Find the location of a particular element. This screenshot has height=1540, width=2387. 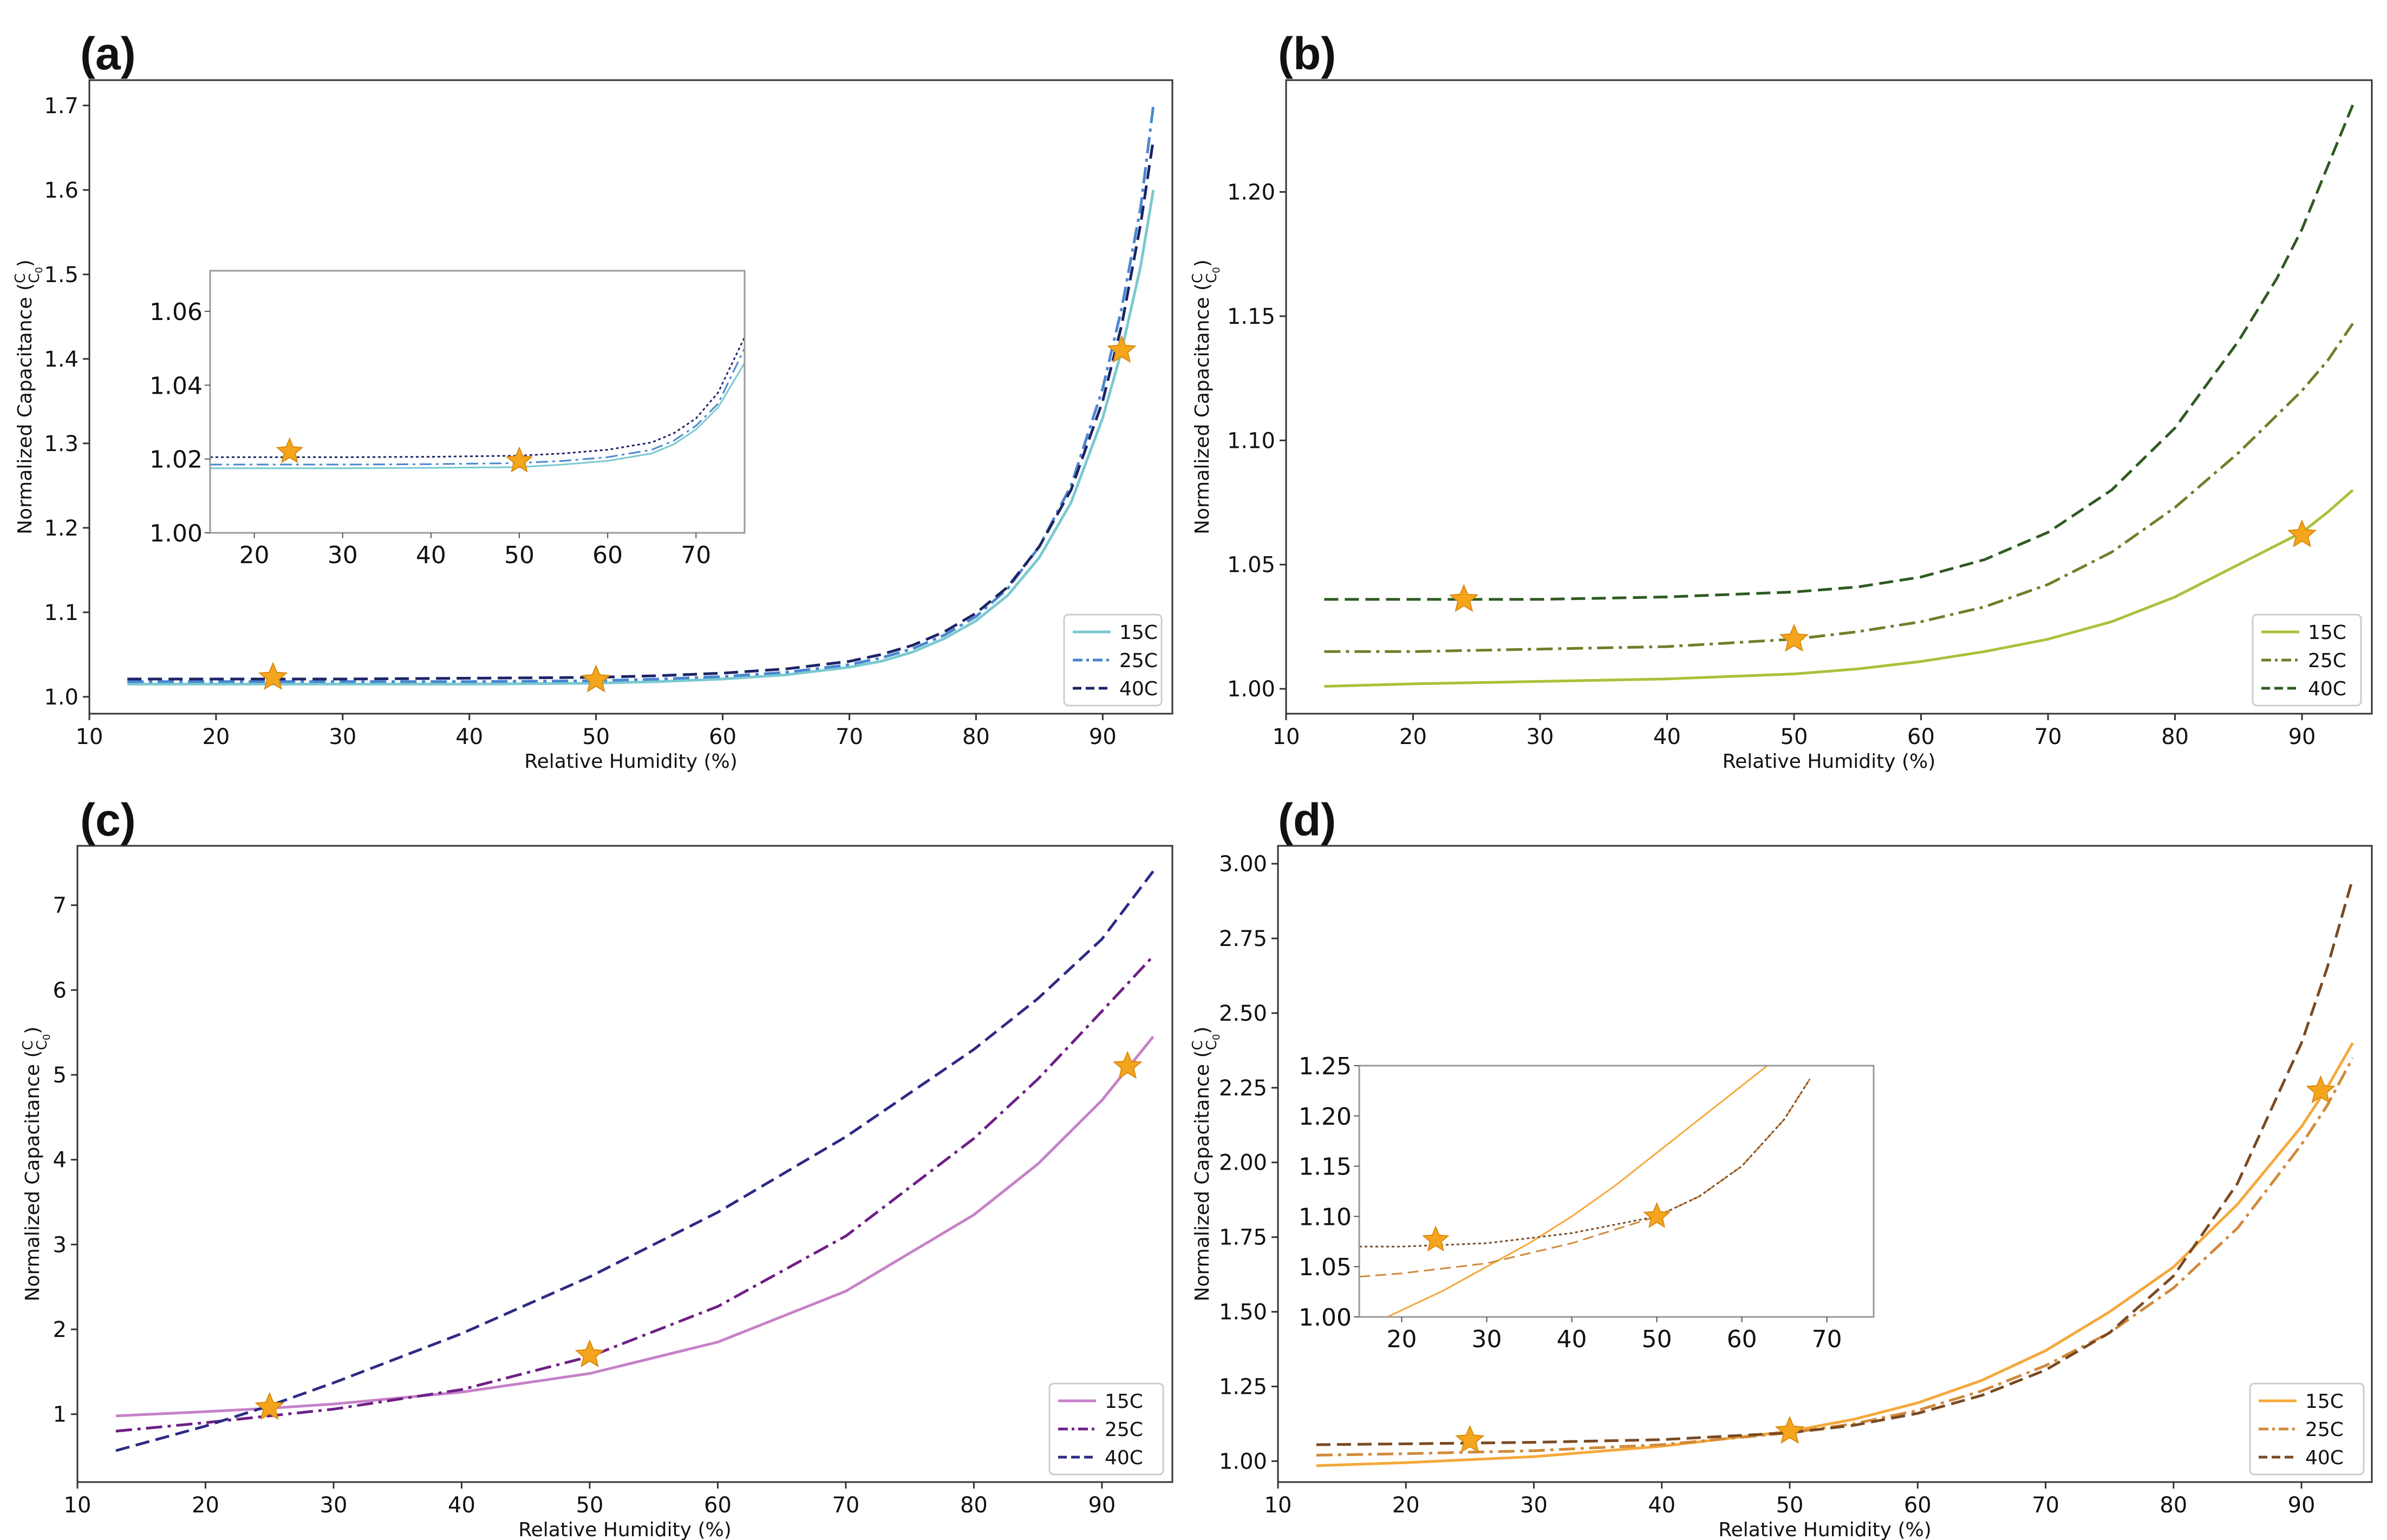

inset-frame is located at coordinates (477, 402).